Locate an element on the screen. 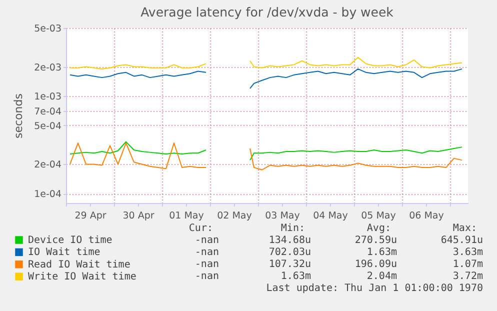 This screenshot has height=311, width=497. y-tick-label: 5e-04 is located at coordinates (48, 126).